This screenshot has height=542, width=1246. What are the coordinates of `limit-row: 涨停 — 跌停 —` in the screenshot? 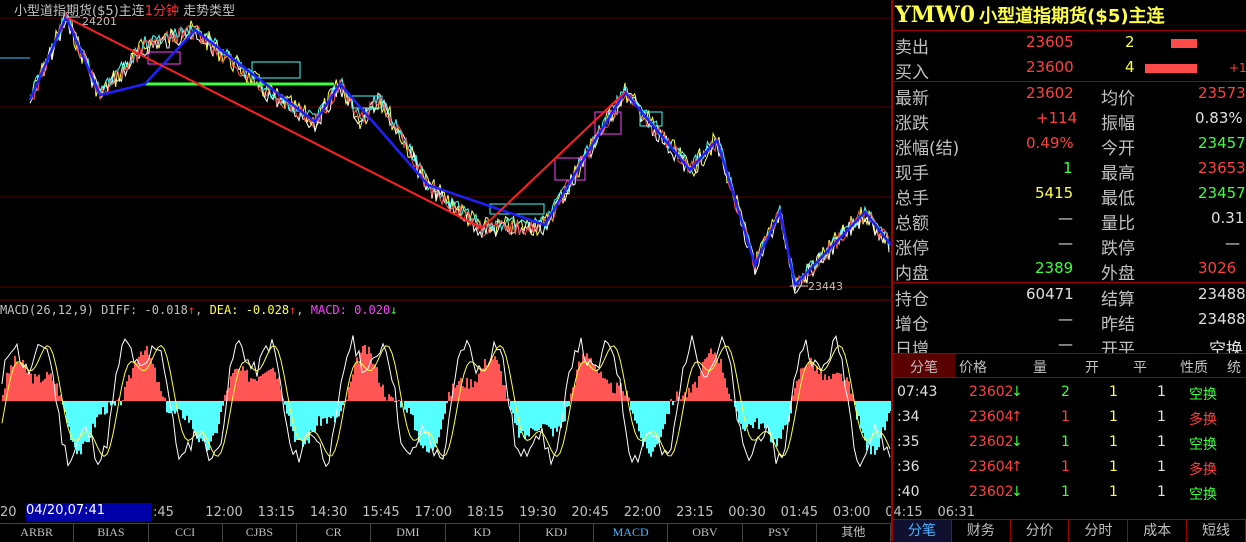 It's located at (1069, 244).